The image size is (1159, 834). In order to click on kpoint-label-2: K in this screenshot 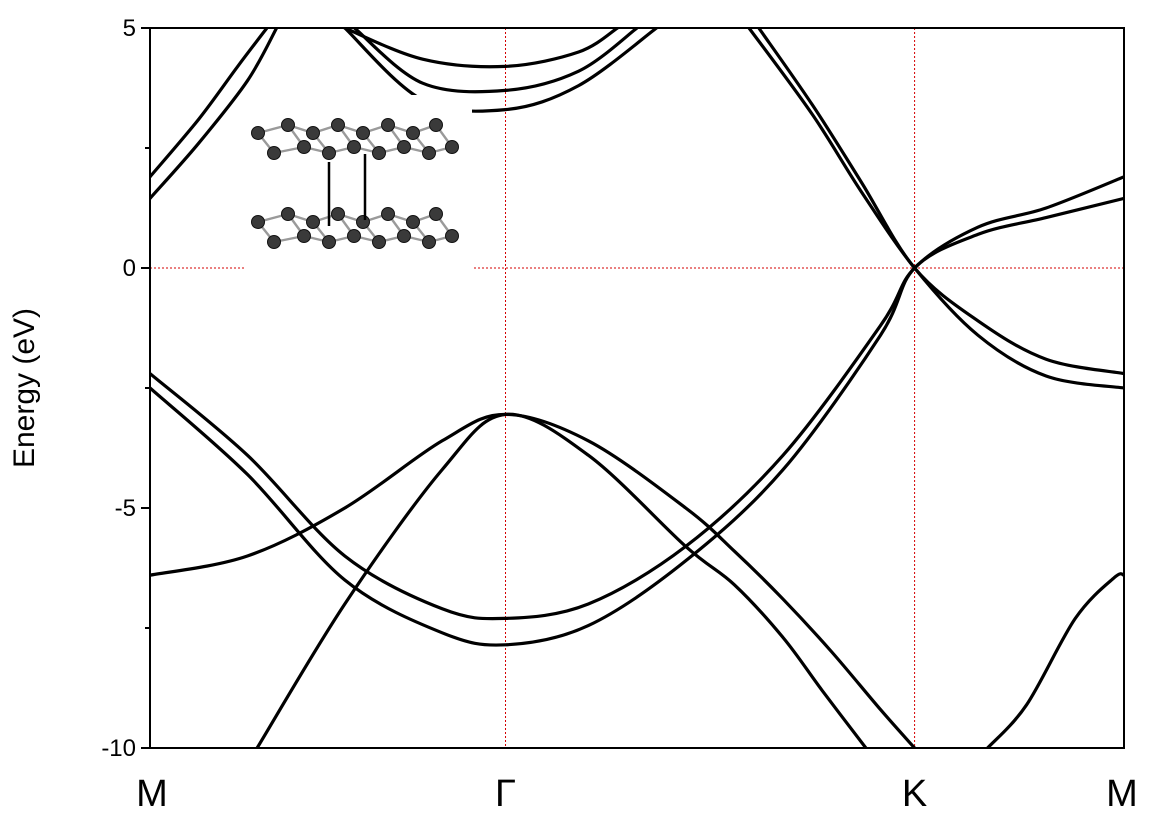, I will do `click(914, 794)`.